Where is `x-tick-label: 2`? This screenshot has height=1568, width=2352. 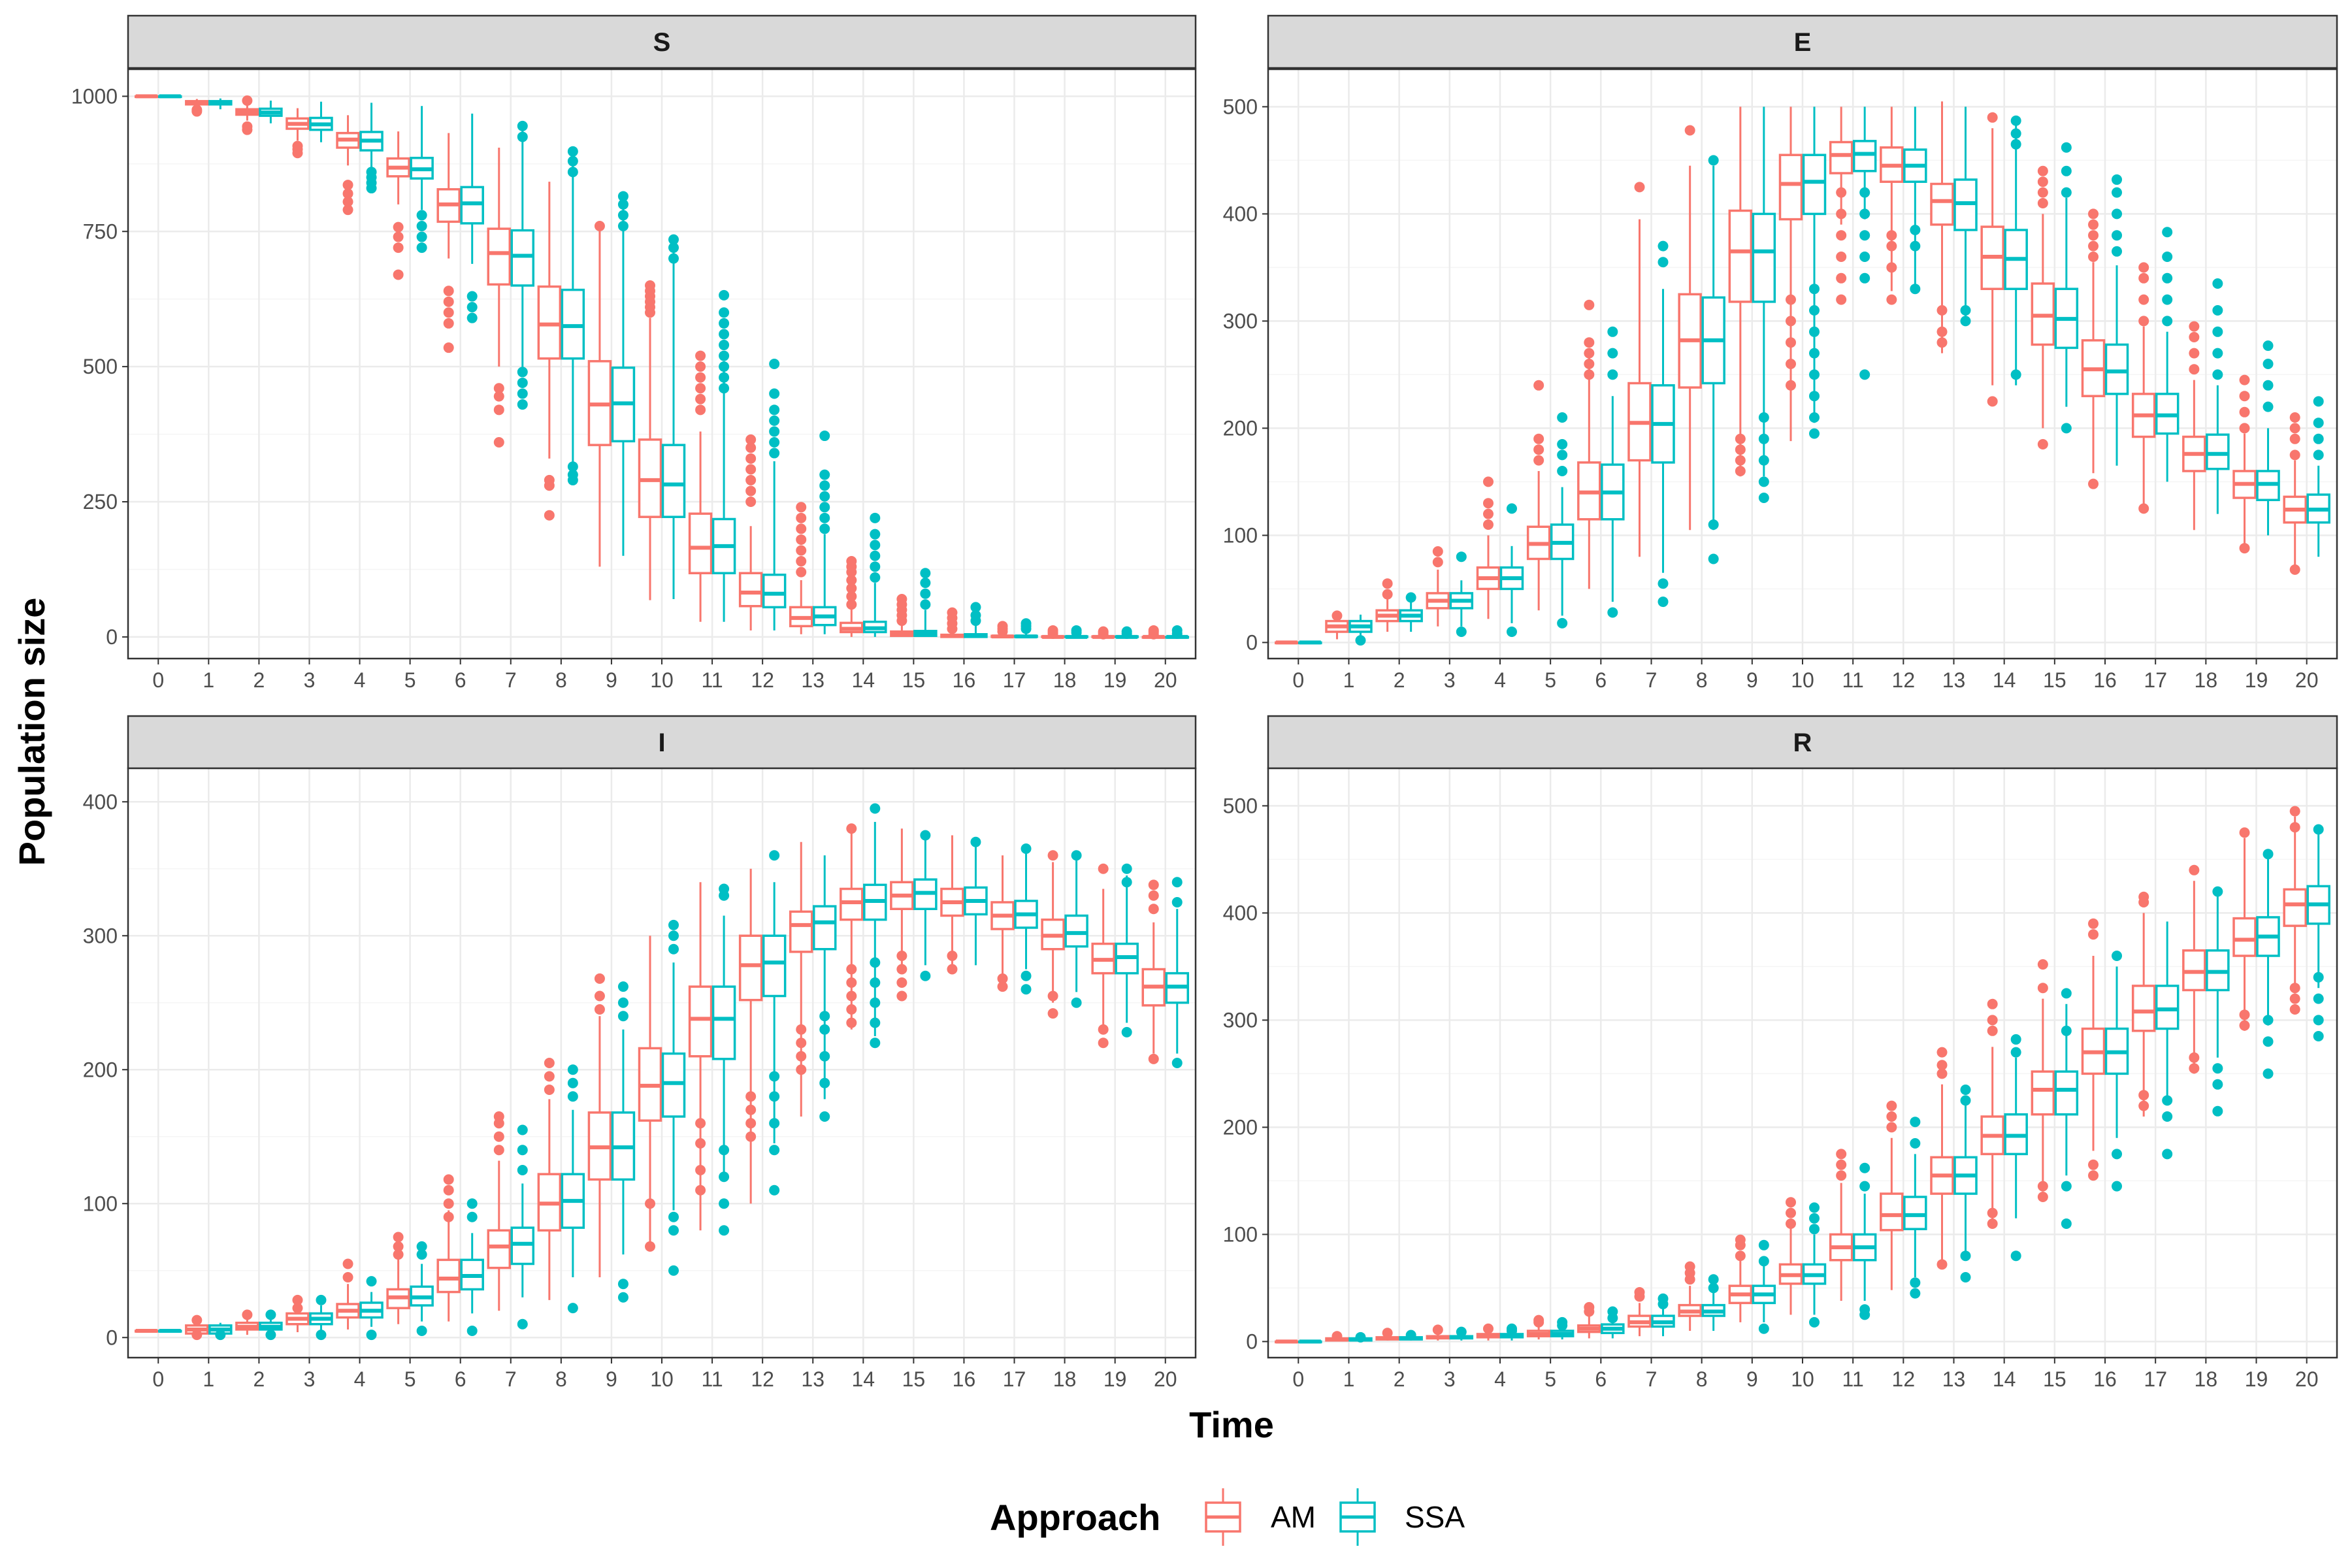
x-tick-label: 2 is located at coordinates (259, 1379).